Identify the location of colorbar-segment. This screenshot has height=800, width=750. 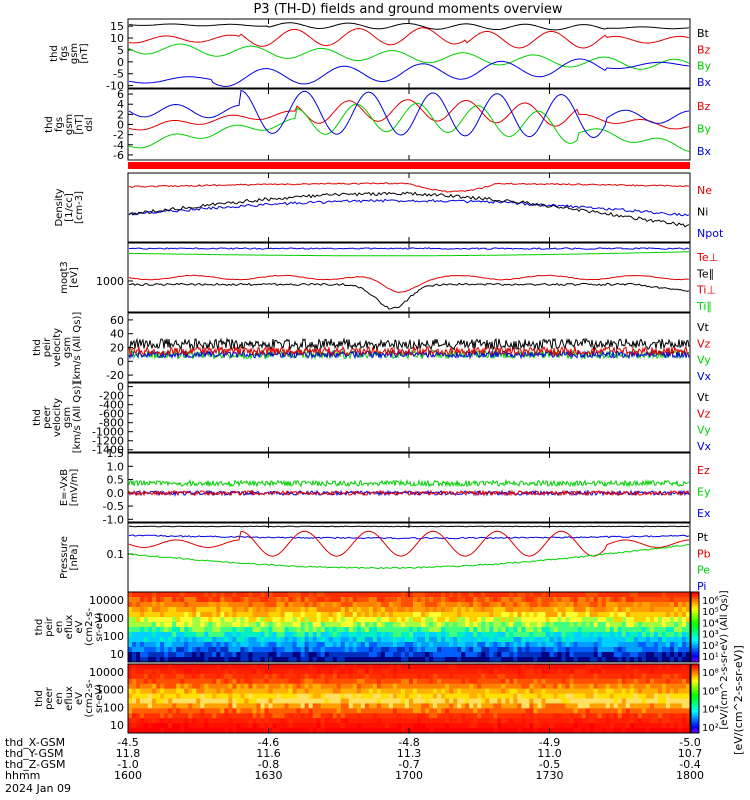
(695, 704).